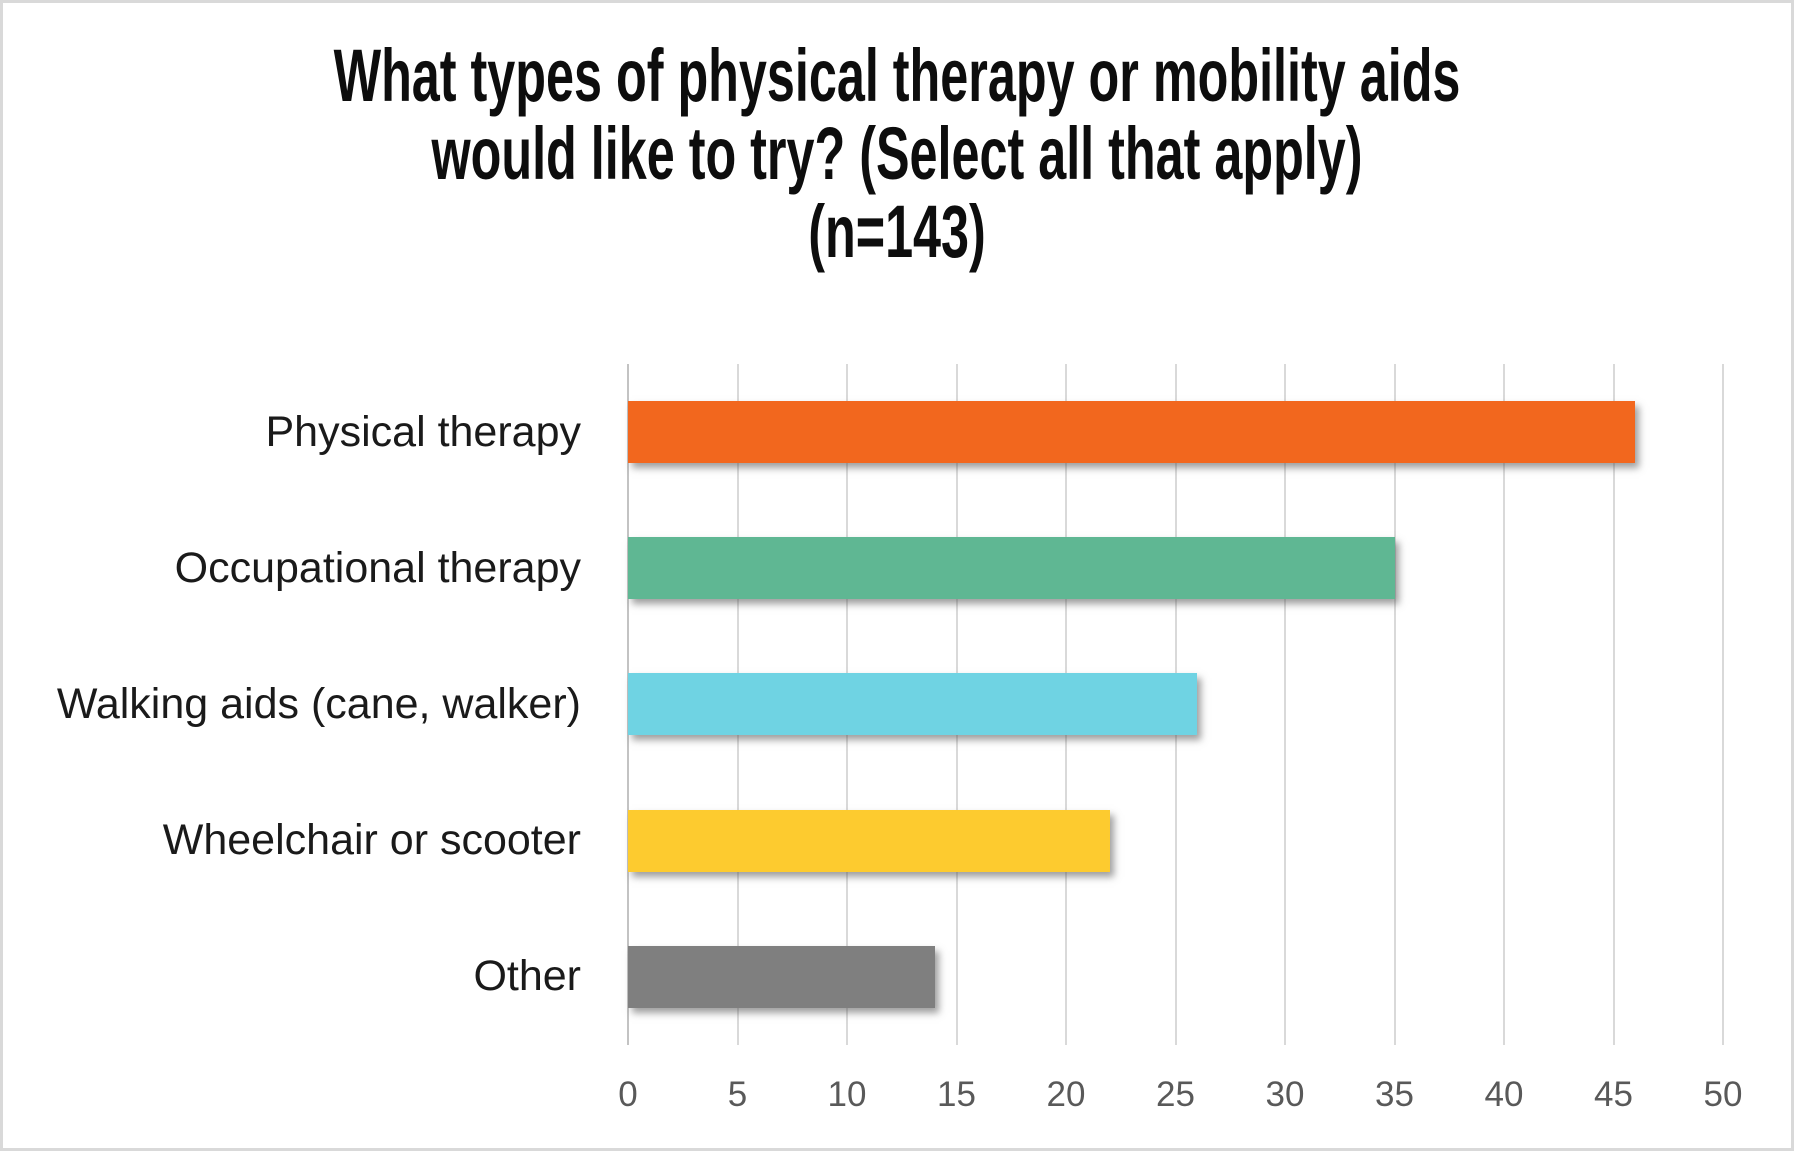 This screenshot has width=1794, height=1151. I want to click on x-tick-label: 0, so click(628, 1094).